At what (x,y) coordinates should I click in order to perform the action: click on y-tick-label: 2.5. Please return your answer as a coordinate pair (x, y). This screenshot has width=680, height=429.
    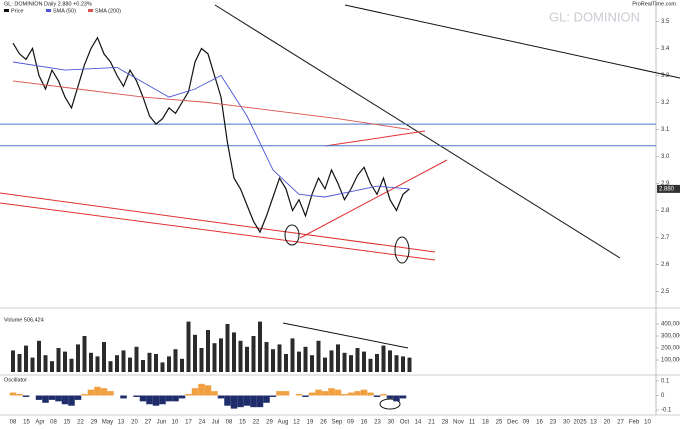
    Looking at the image, I should click on (665, 292).